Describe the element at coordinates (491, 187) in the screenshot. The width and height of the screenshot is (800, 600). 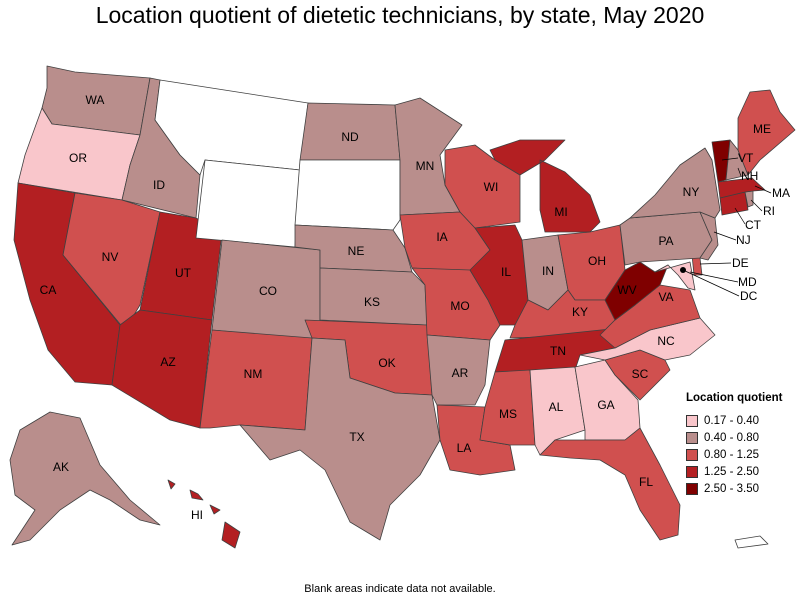
I see `label-WI: WI` at that location.